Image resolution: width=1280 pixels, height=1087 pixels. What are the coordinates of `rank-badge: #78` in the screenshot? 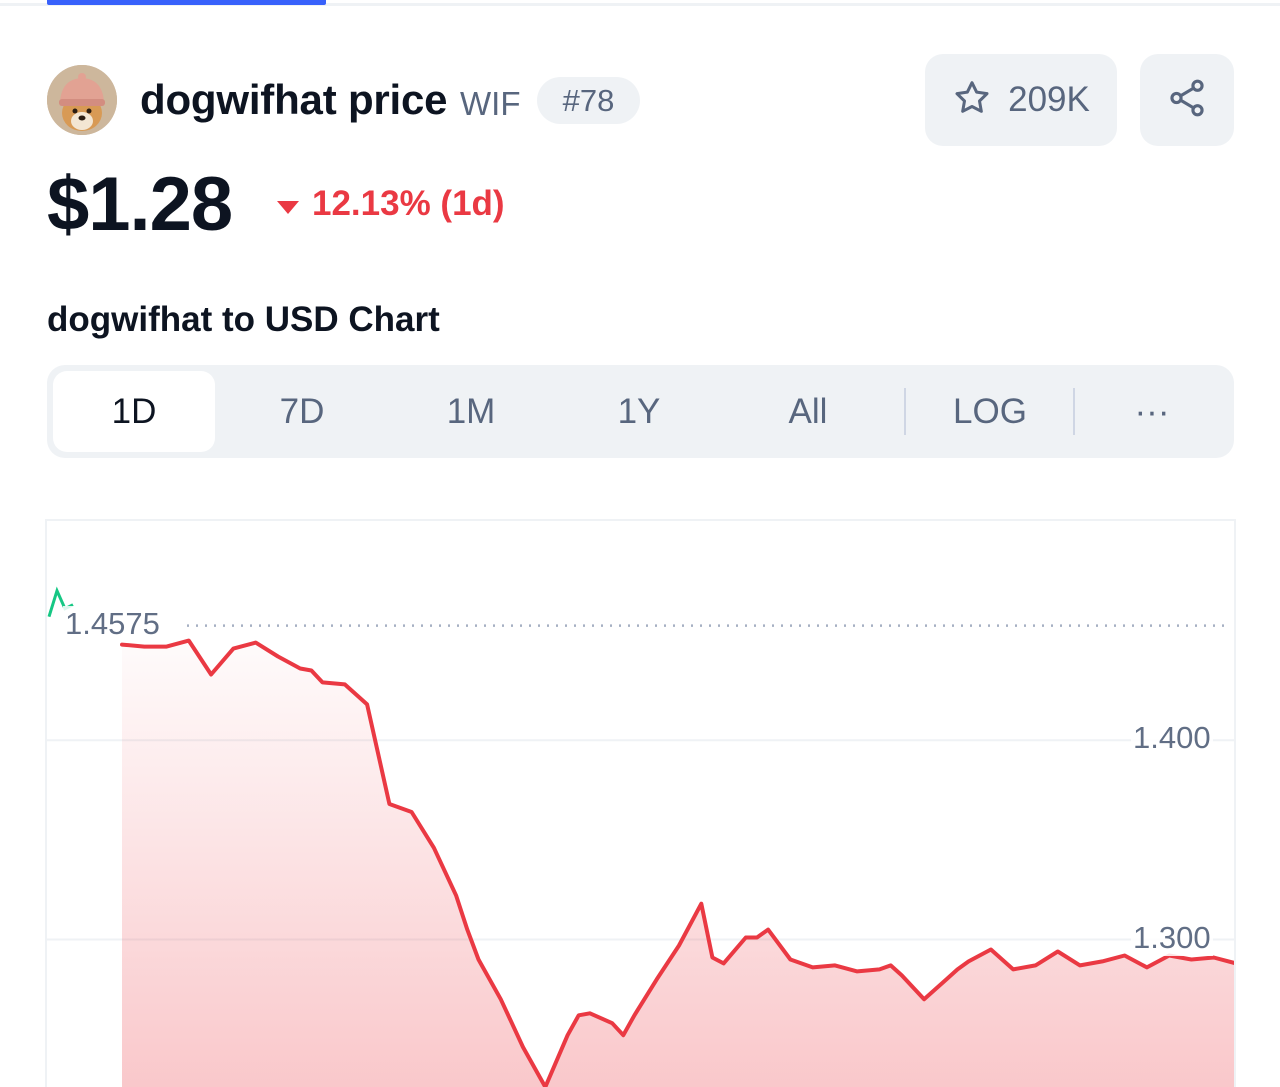 It's located at (588, 100).